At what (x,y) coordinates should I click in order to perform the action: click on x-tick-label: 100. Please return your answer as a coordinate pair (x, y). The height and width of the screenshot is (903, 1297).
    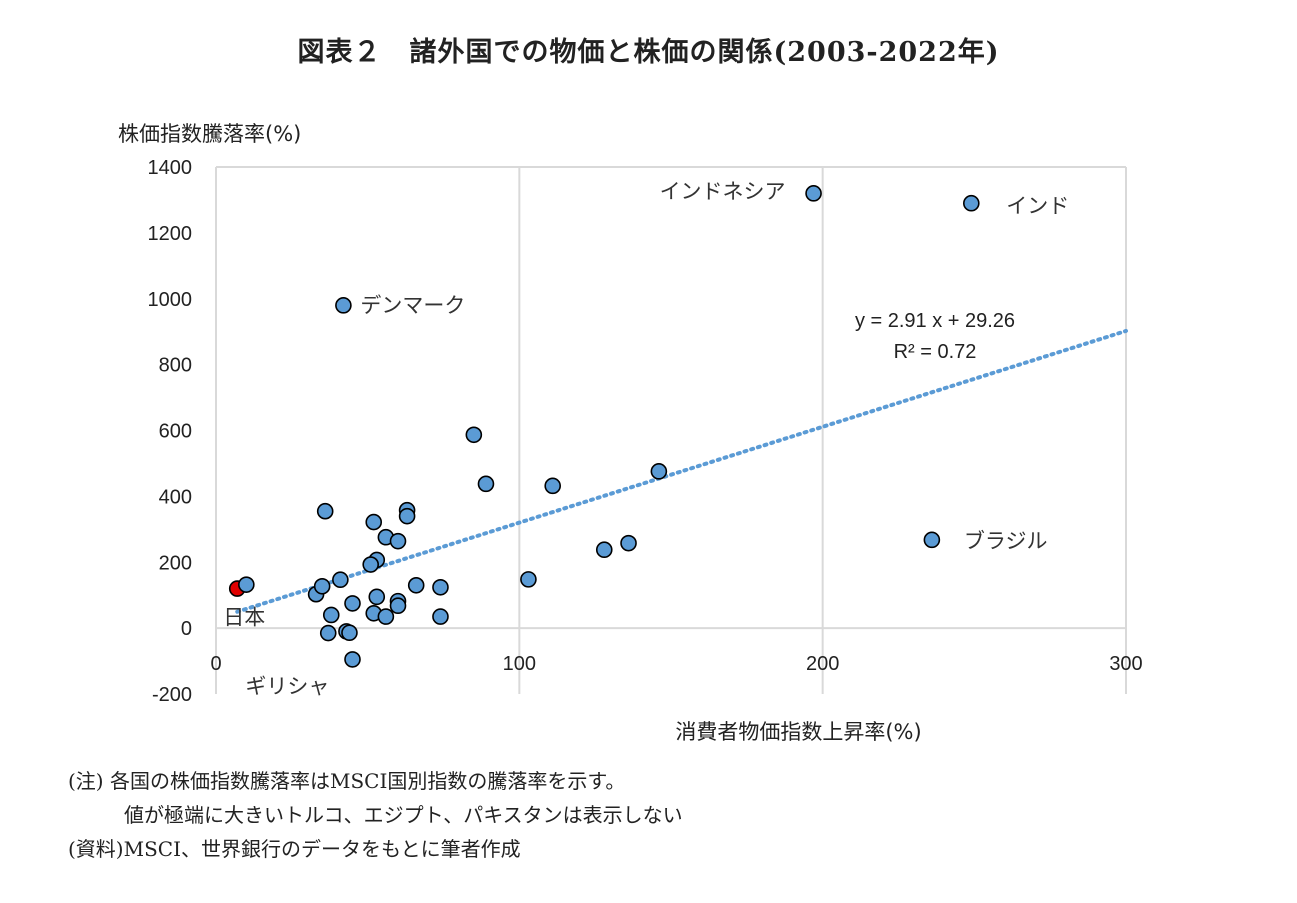
    Looking at the image, I should click on (519, 664).